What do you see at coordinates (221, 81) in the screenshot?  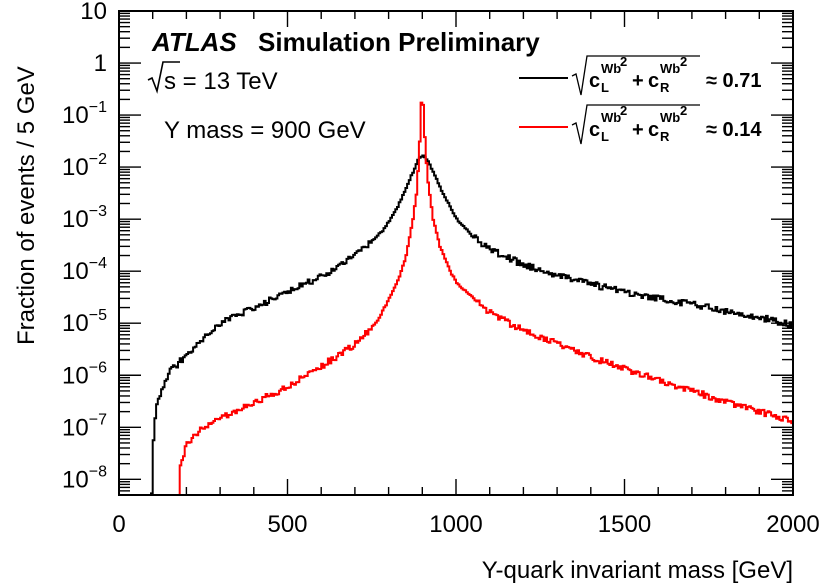 I see `svg-text: s = 13 TeV` at bounding box center [221, 81].